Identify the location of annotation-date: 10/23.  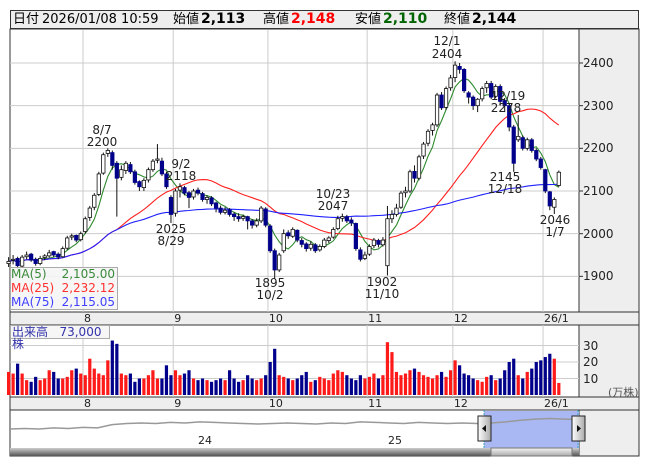
(333, 194).